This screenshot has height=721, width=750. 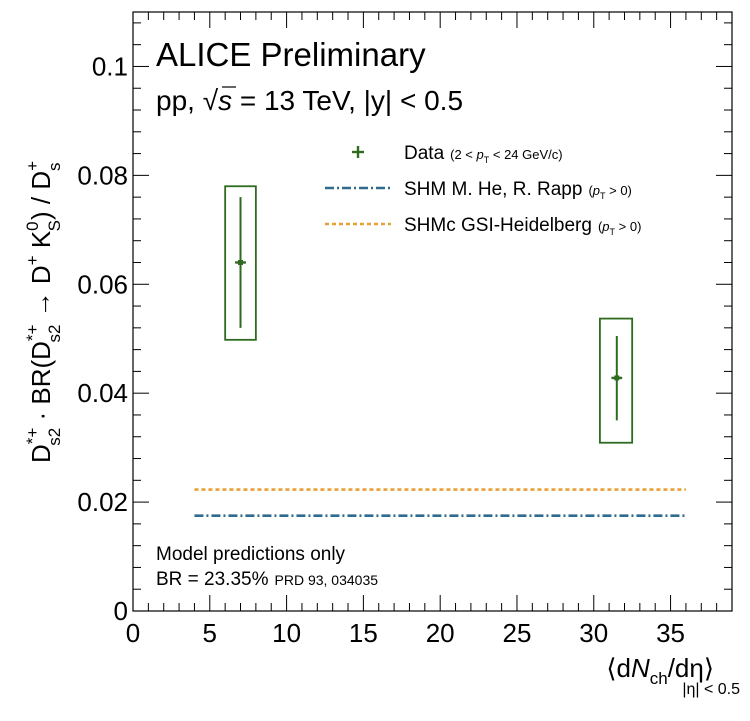 I want to click on x-axis-label: ⟨dNch/dη⟩, so click(x=660, y=670).